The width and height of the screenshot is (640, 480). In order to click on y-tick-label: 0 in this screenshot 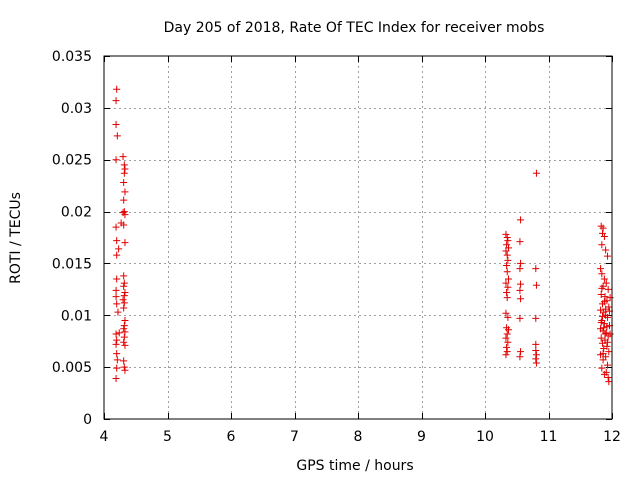, I will do `click(87, 420)`.